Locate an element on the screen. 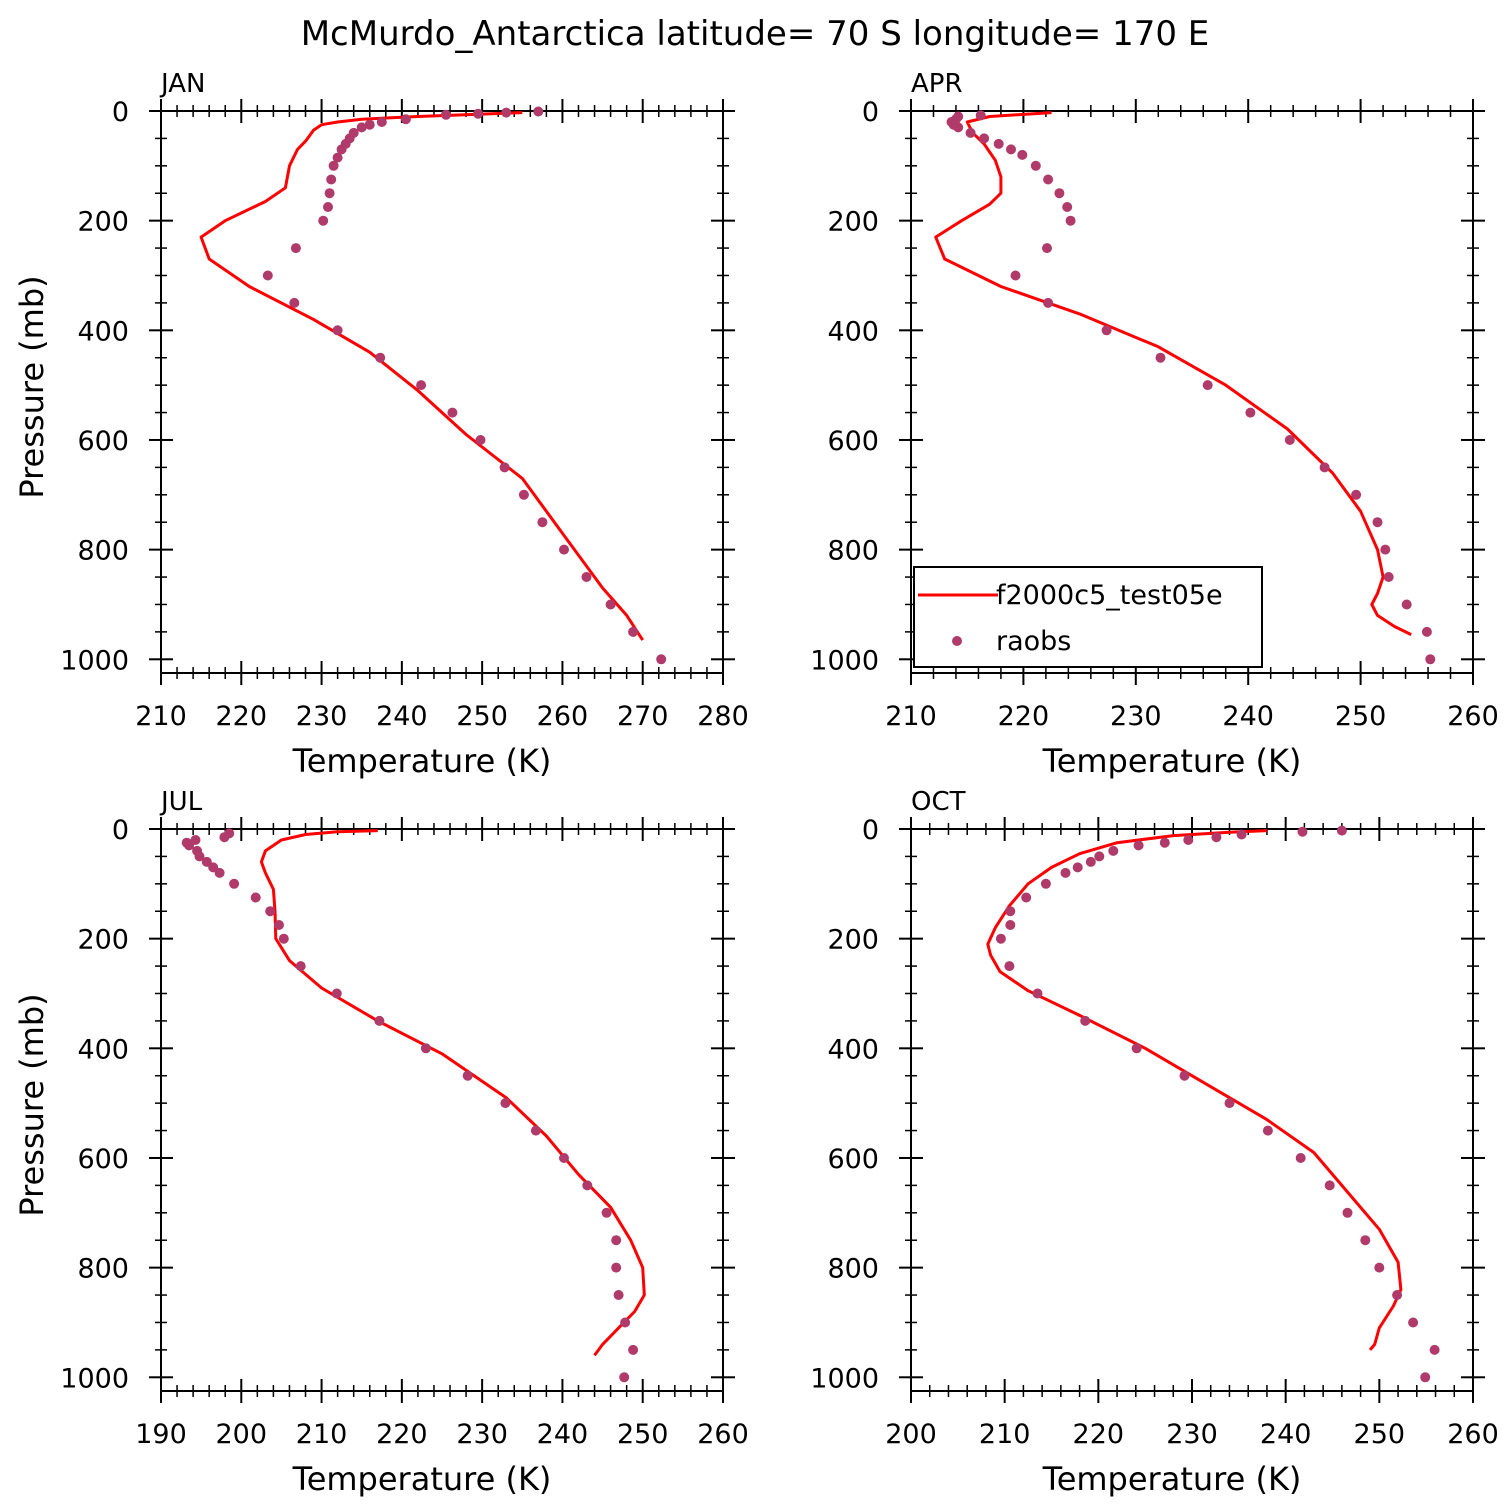  oct-y-tick-label: 1000 is located at coordinates (844, 1378).